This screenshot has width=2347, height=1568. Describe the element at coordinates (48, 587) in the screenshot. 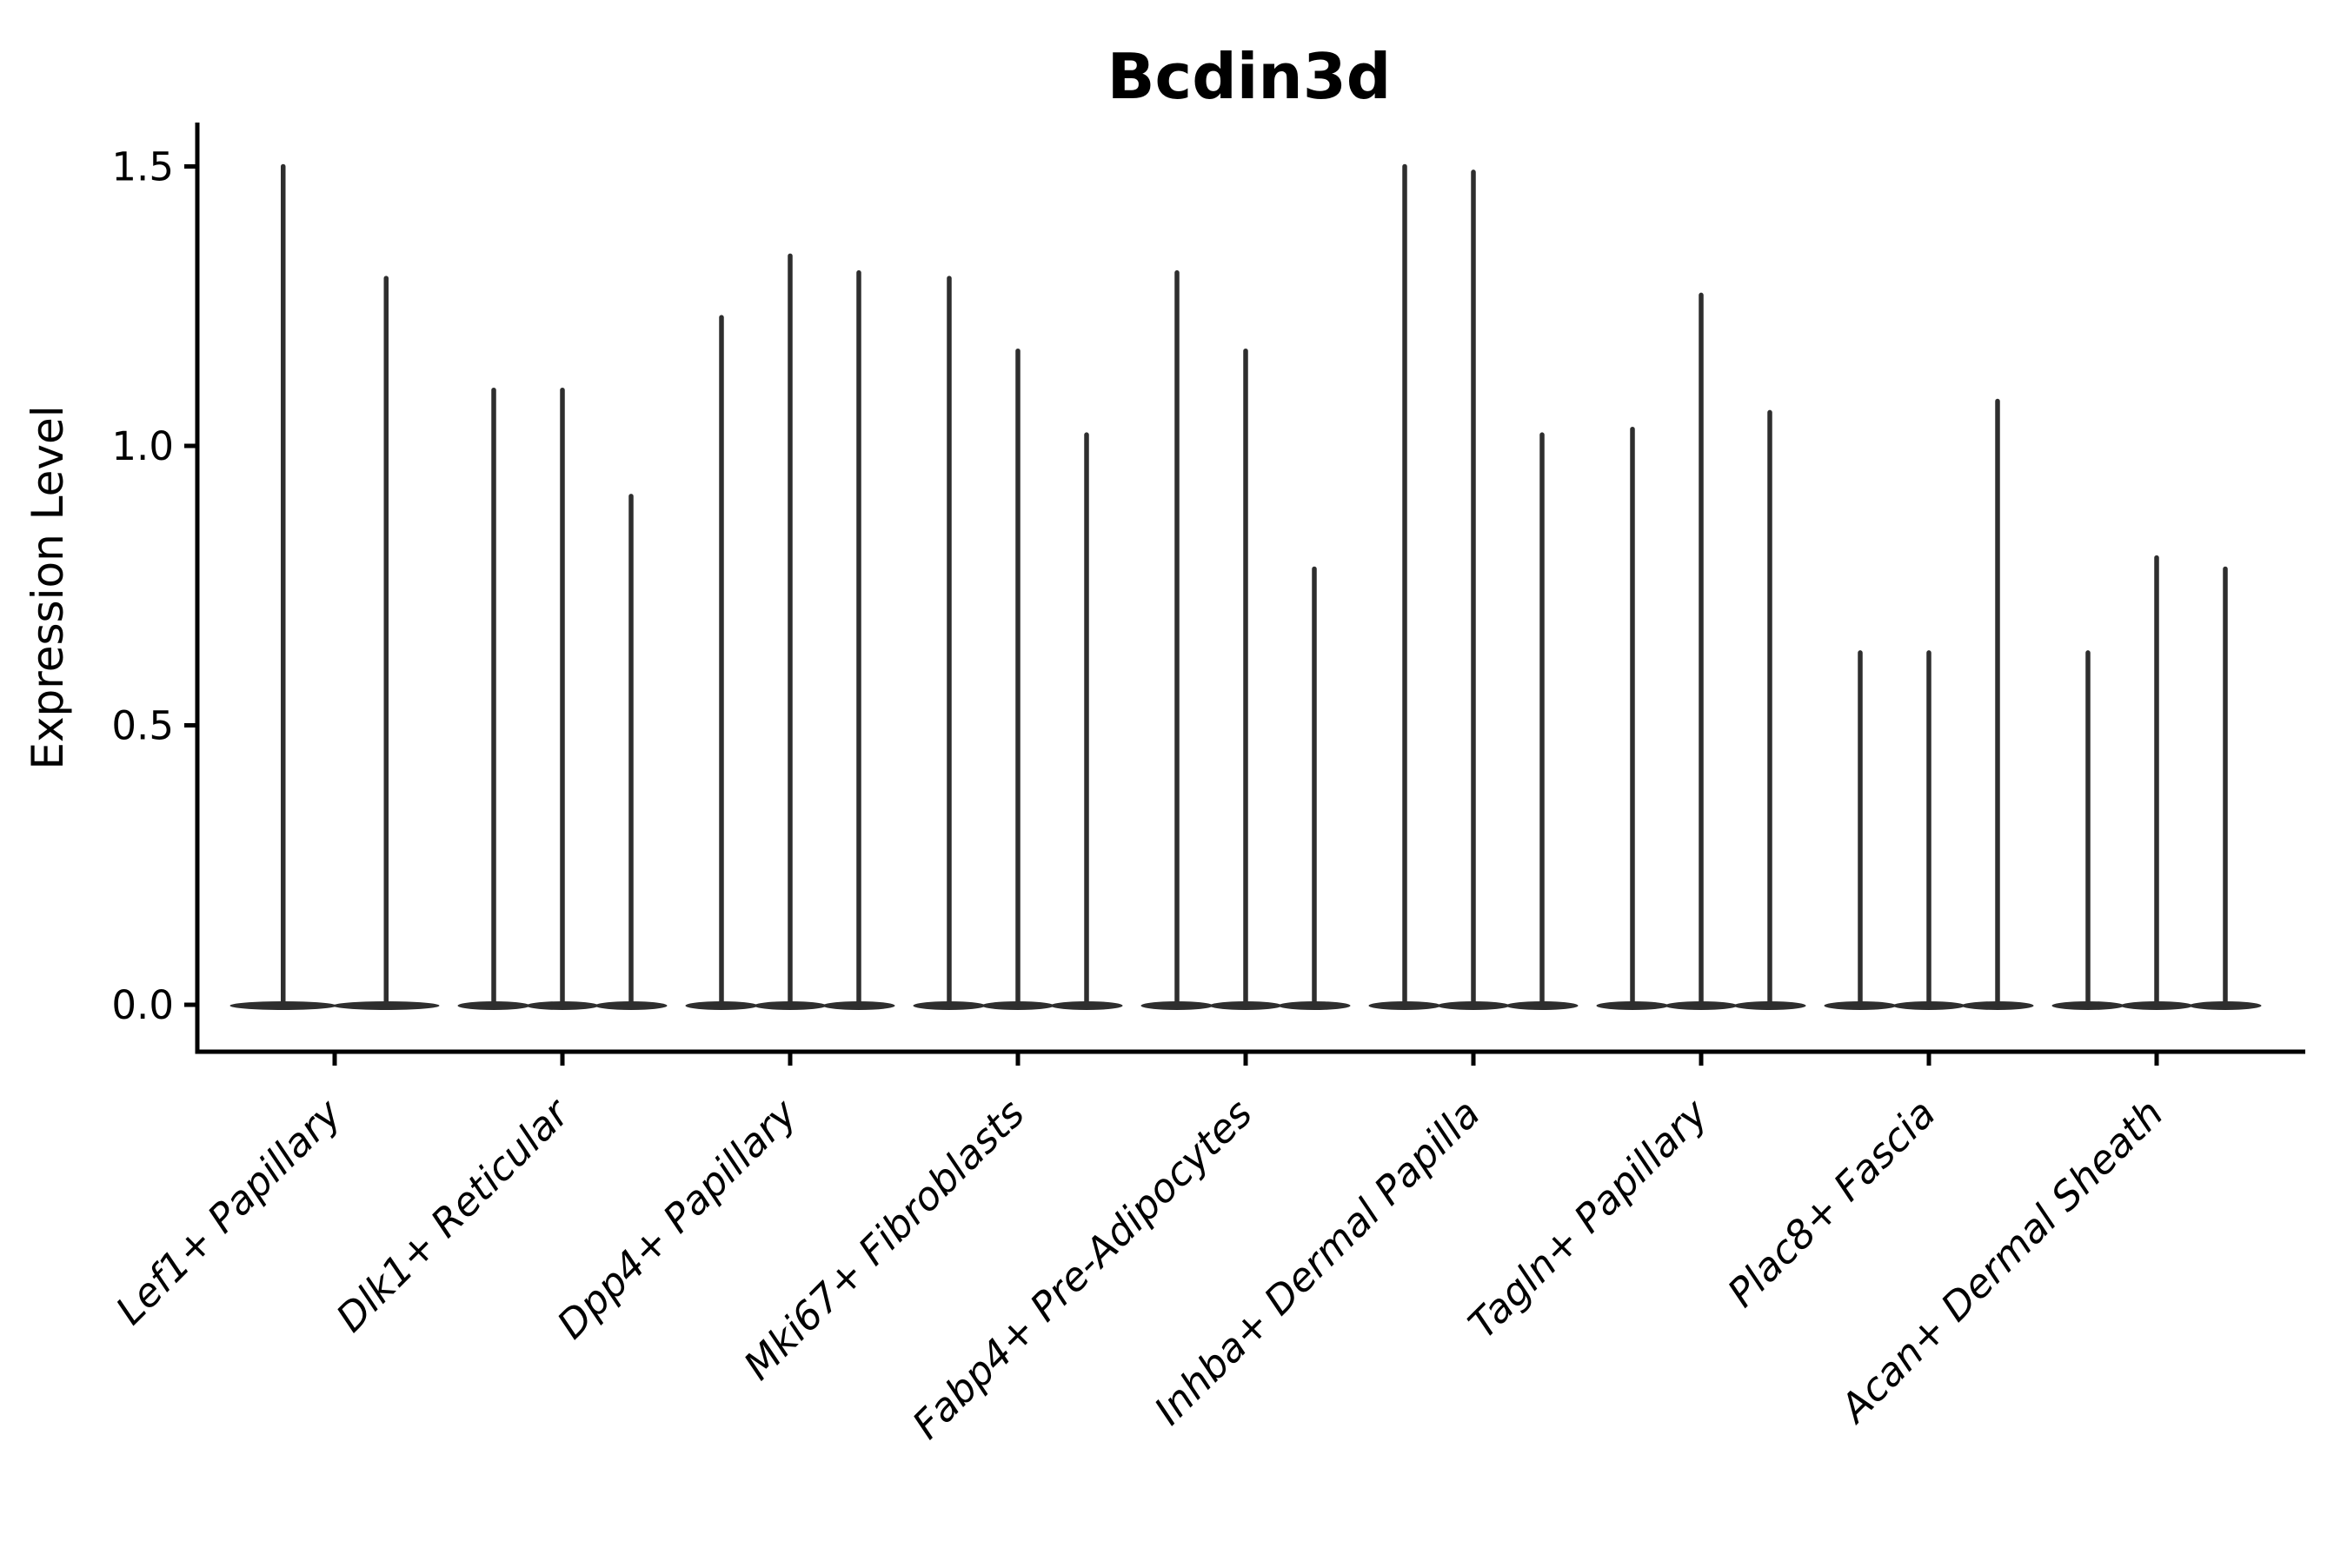

I see `y-axis-label: Expression Level` at that location.